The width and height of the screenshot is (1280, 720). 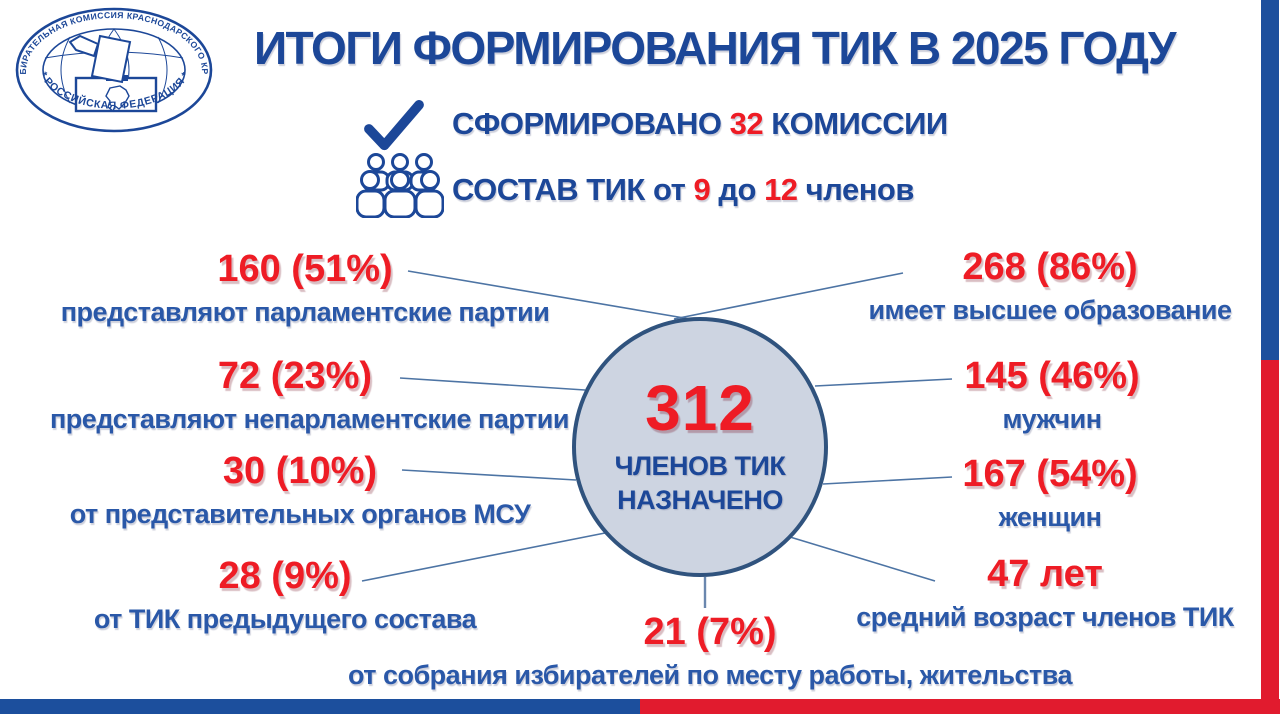 What do you see at coordinates (300, 513) in the screenshot?
I see `stat-label: от представительных органов МСУ` at bounding box center [300, 513].